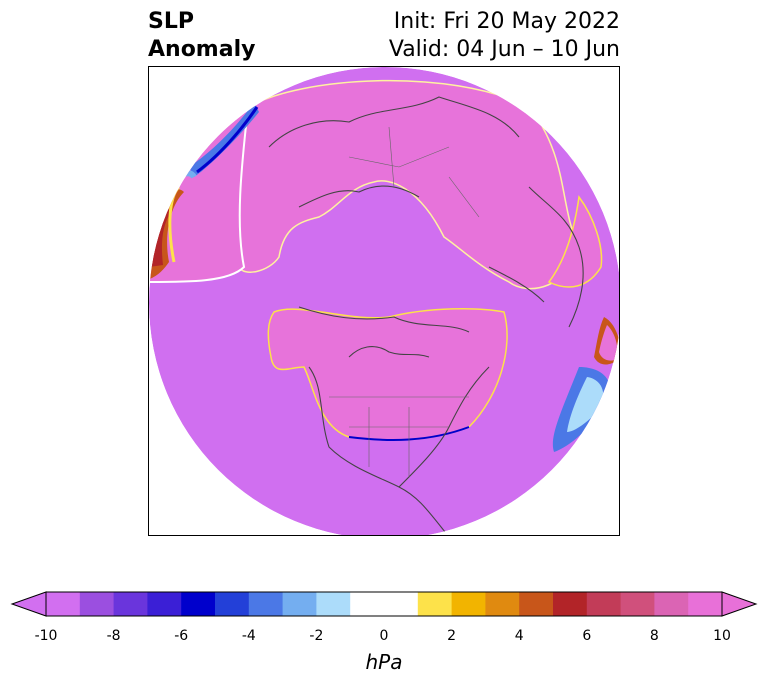  I want to click on colorbar-tick-label: 2, so click(452, 636).